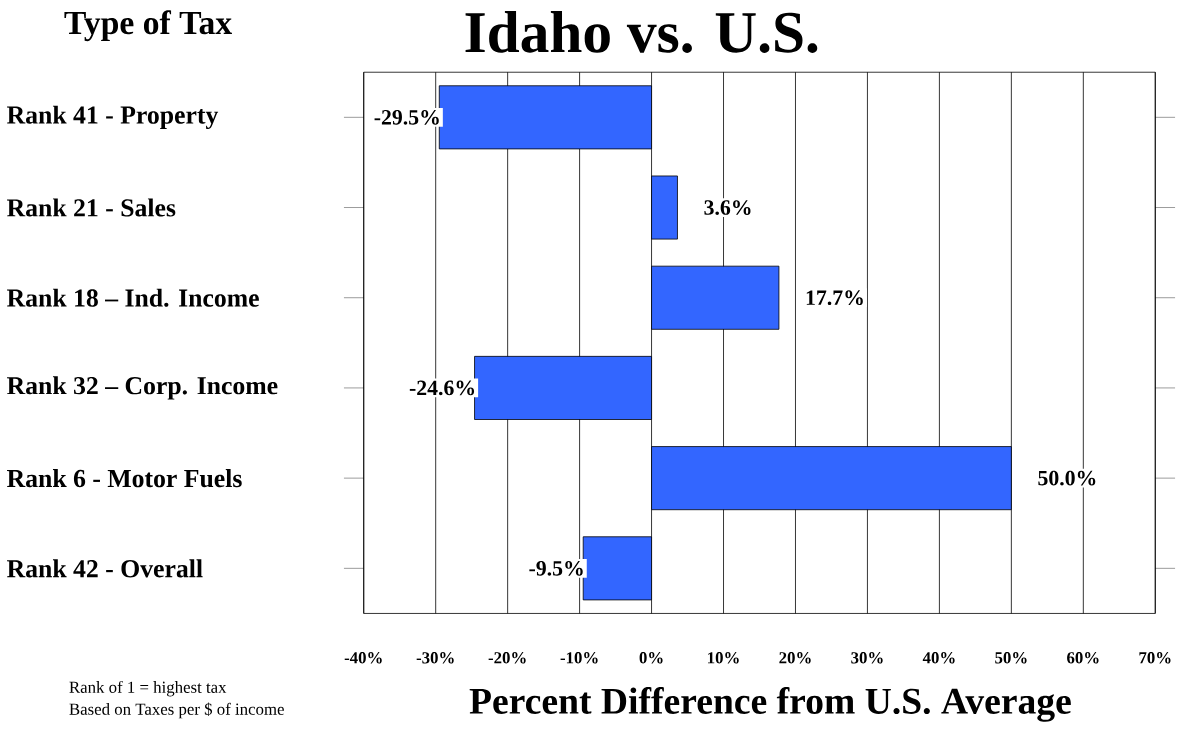  Describe the element at coordinates (579, 658) in the screenshot. I see `x-tick-label: -10%` at that location.